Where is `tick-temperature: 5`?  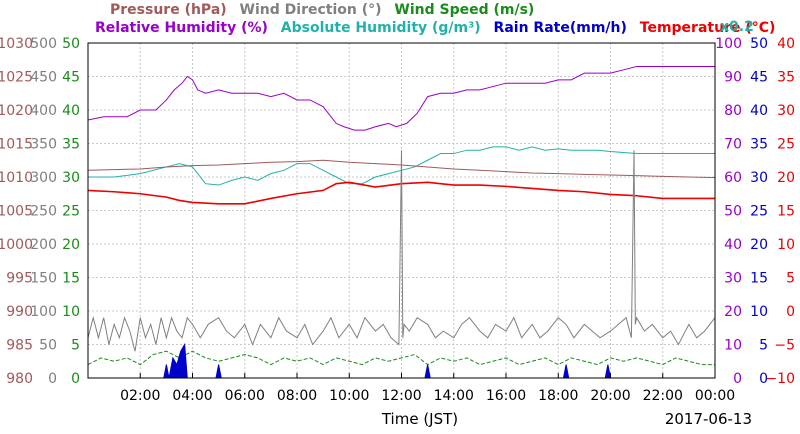 tick-temperature: 5 is located at coordinates (790, 279).